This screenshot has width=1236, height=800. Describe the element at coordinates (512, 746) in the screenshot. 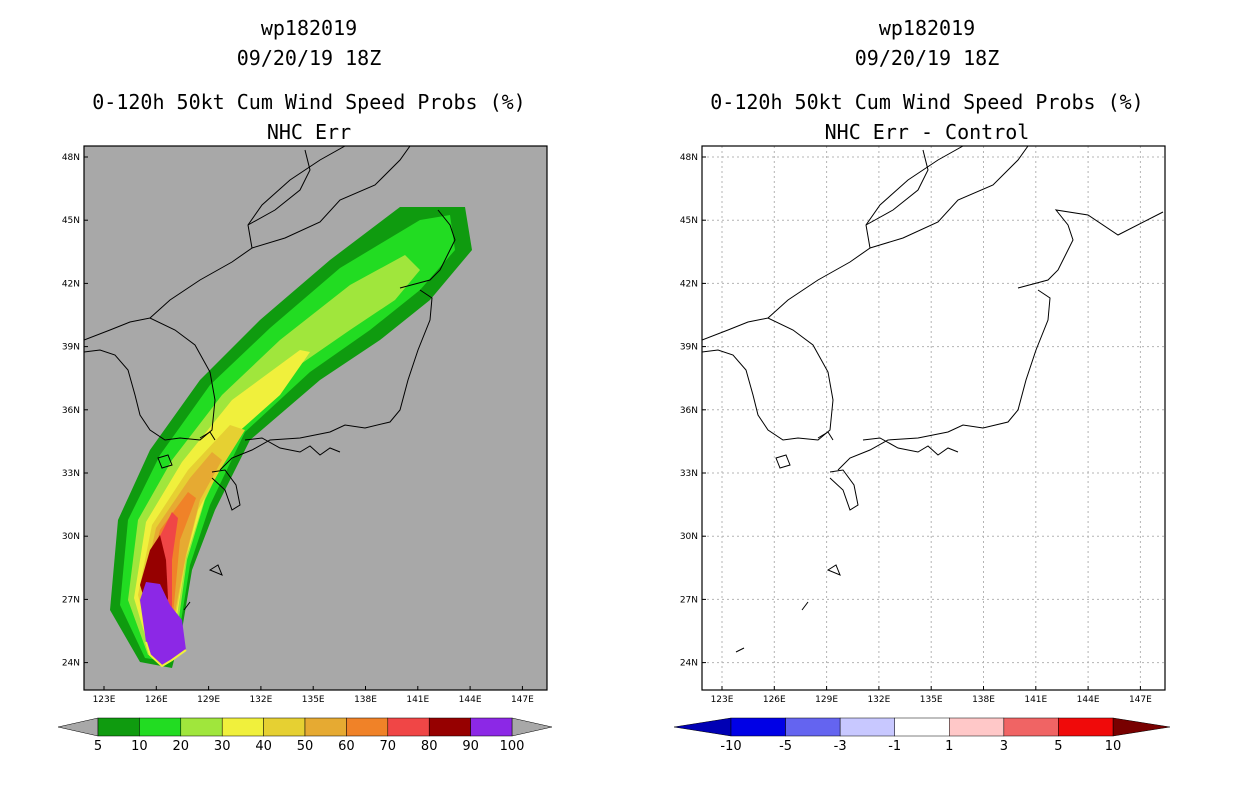

I see `colorbar-label: 100` at that location.